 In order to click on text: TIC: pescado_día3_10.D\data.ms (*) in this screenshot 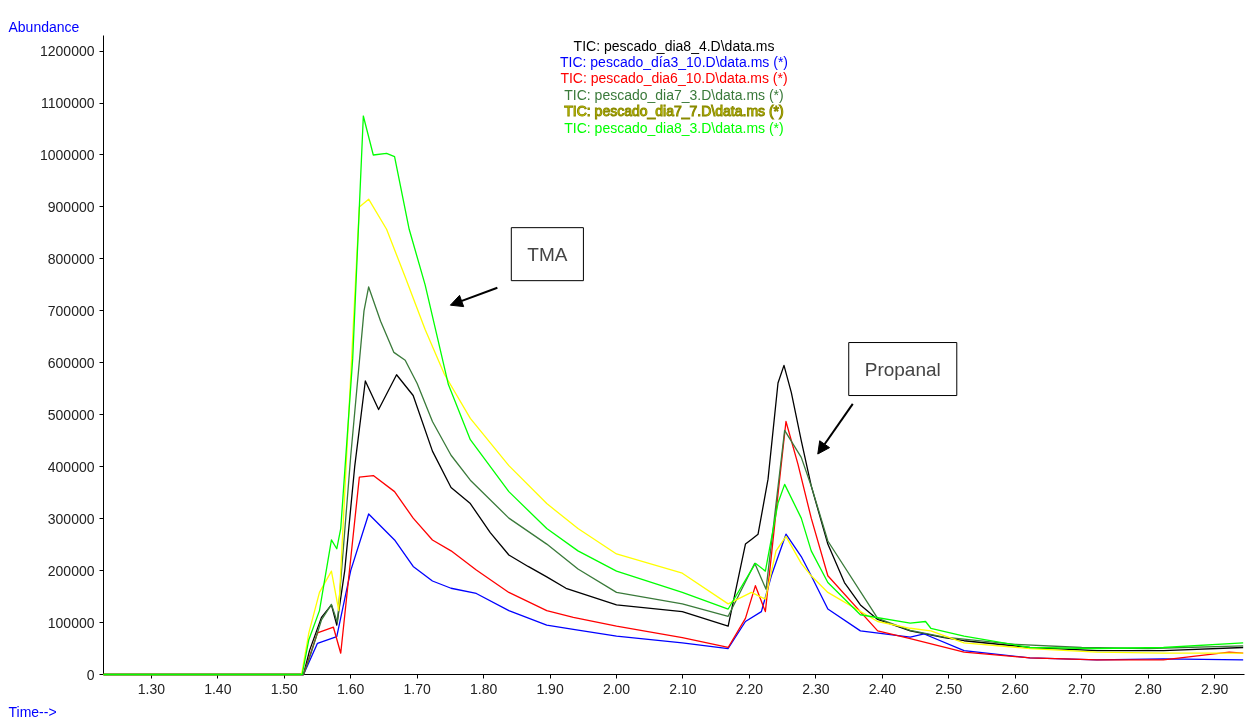, I will do `click(674, 61)`.